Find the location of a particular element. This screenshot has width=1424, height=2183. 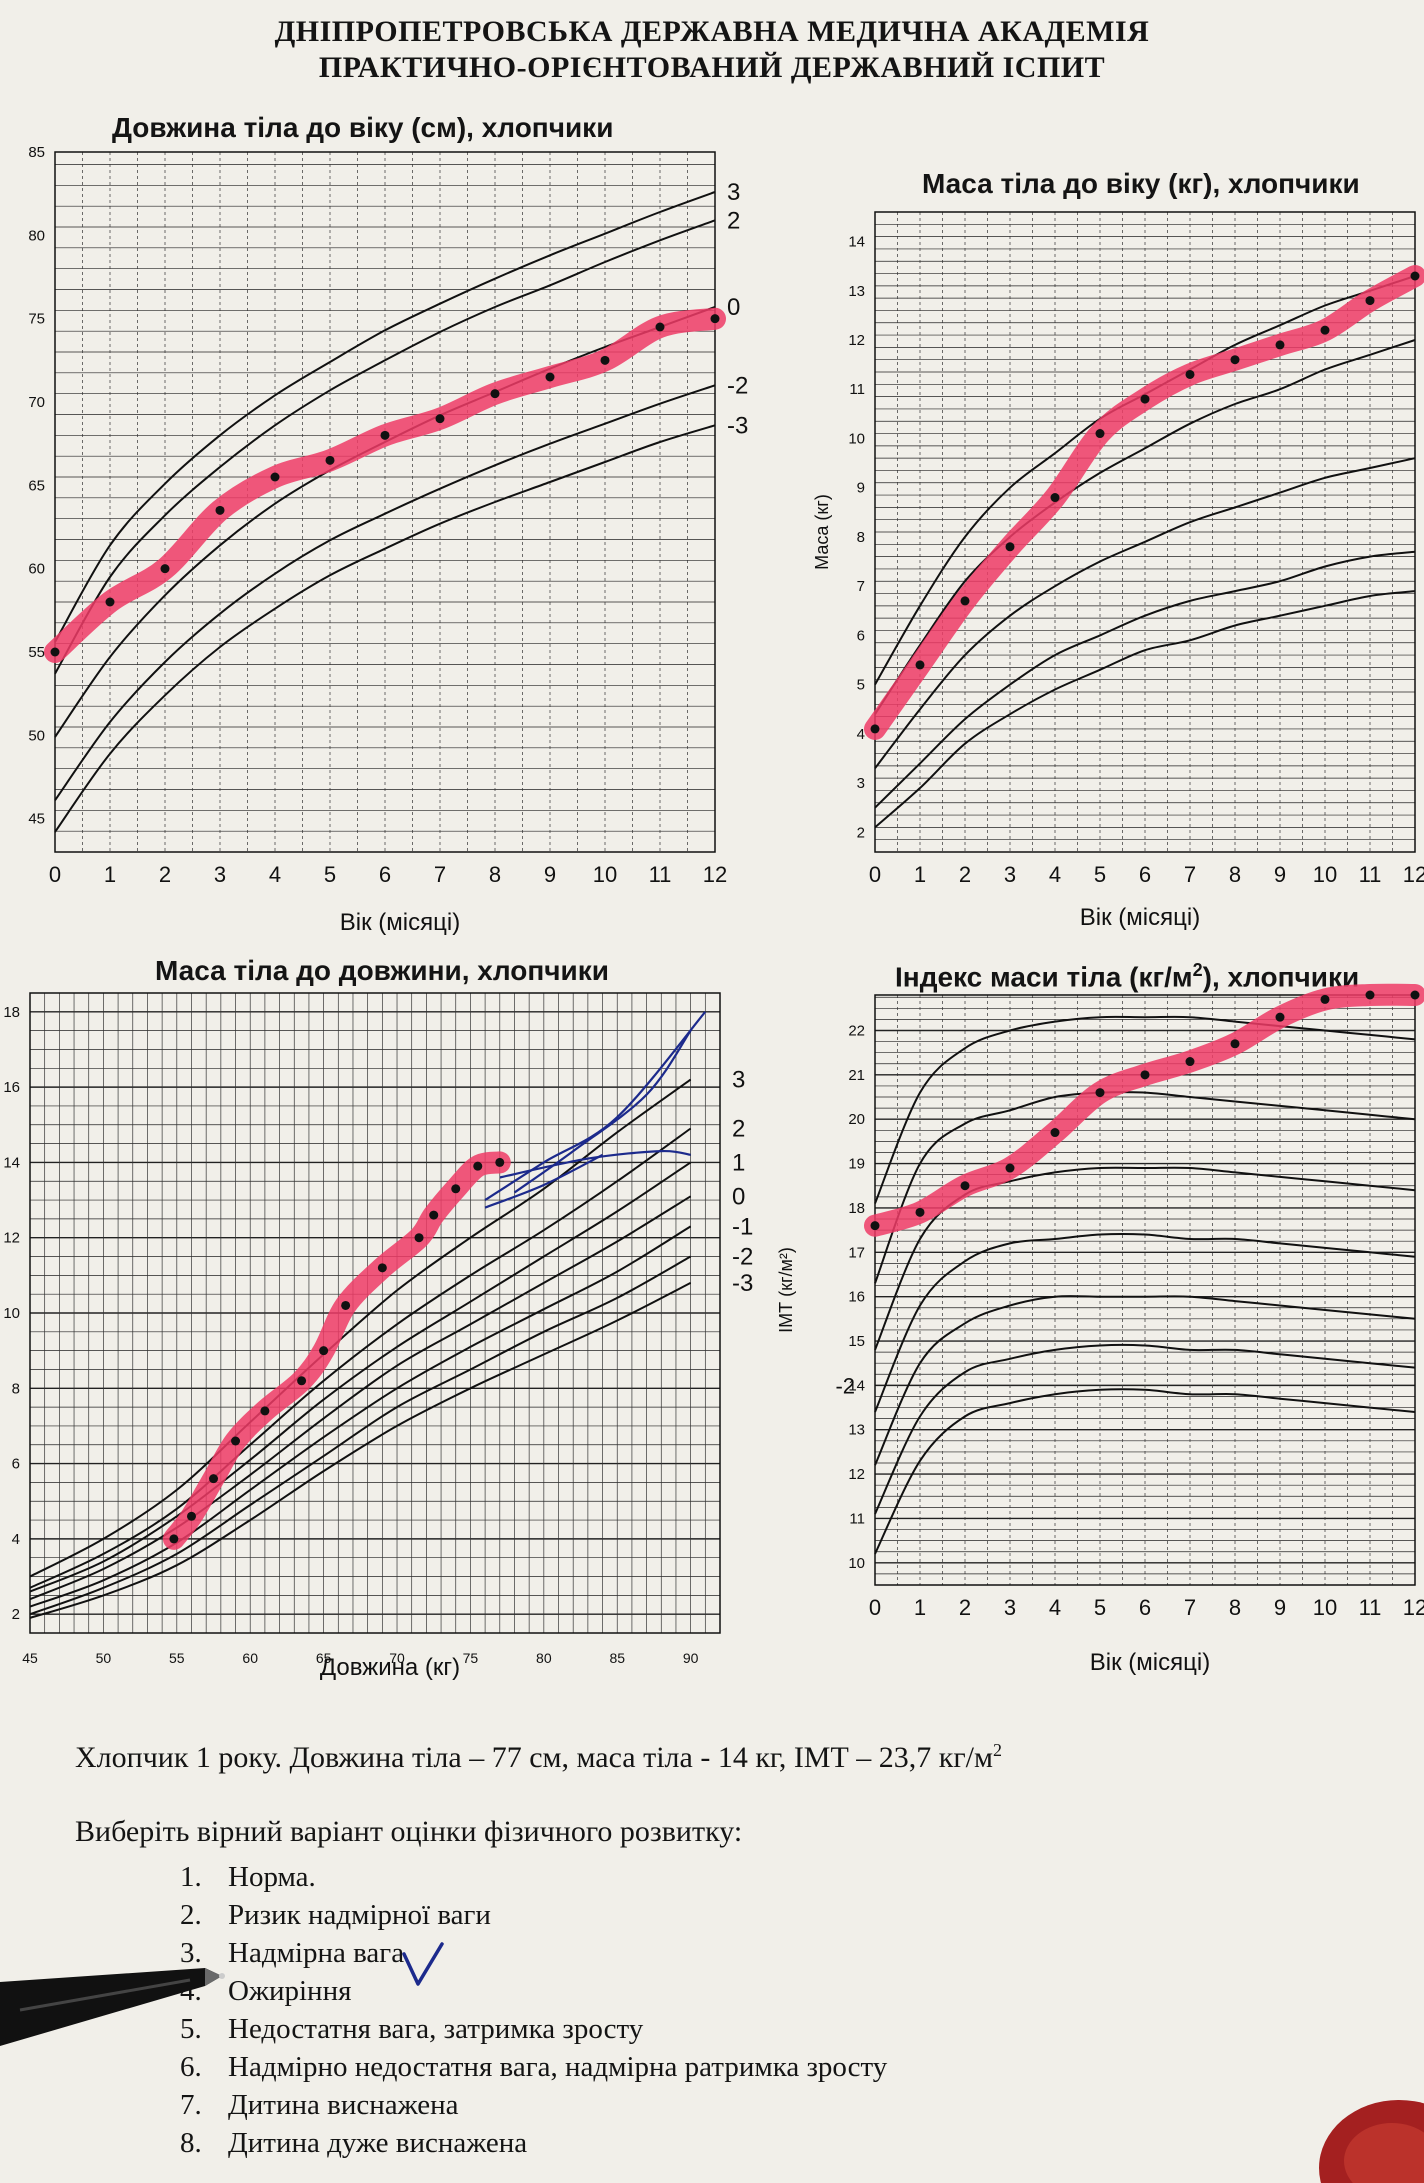

reference-curve-z0 is located at coordinates (1145, 613).